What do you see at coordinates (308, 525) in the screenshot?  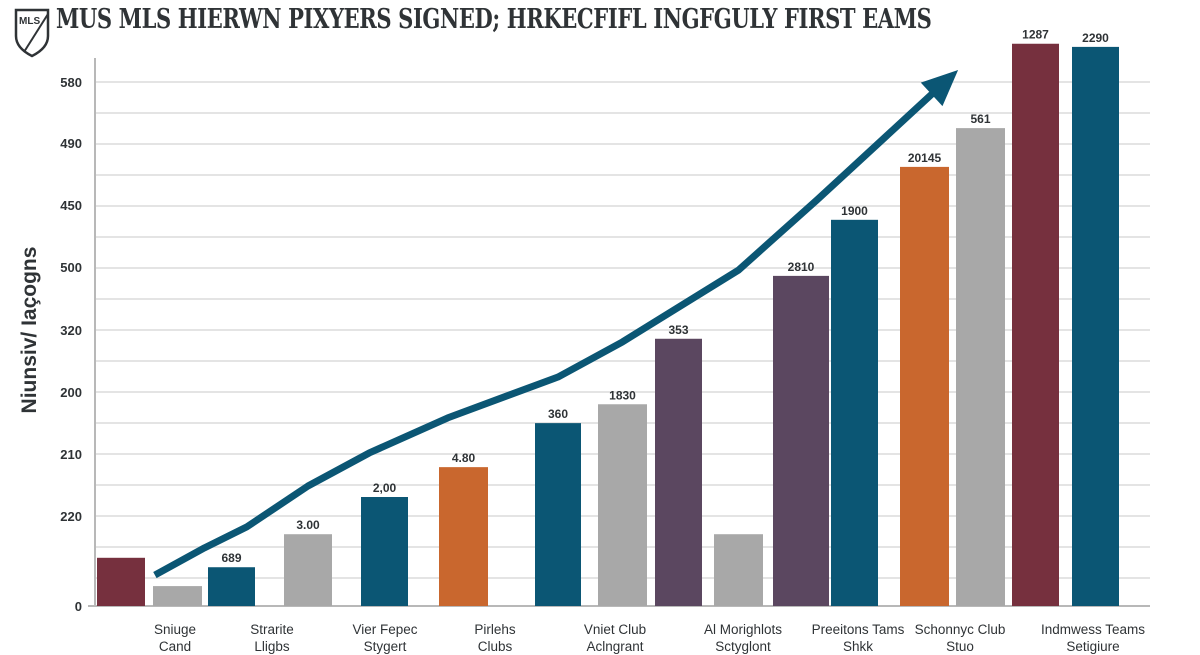 I see `data-label: 3.00` at bounding box center [308, 525].